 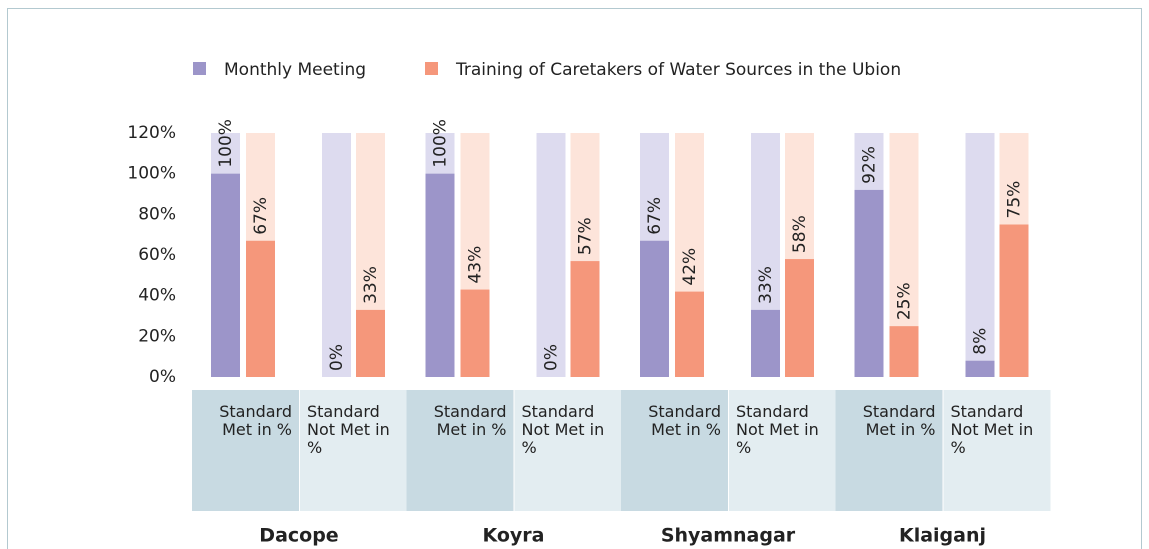 What do you see at coordinates (942, 536) in the screenshot?
I see `group-label: Klaiganj` at bounding box center [942, 536].